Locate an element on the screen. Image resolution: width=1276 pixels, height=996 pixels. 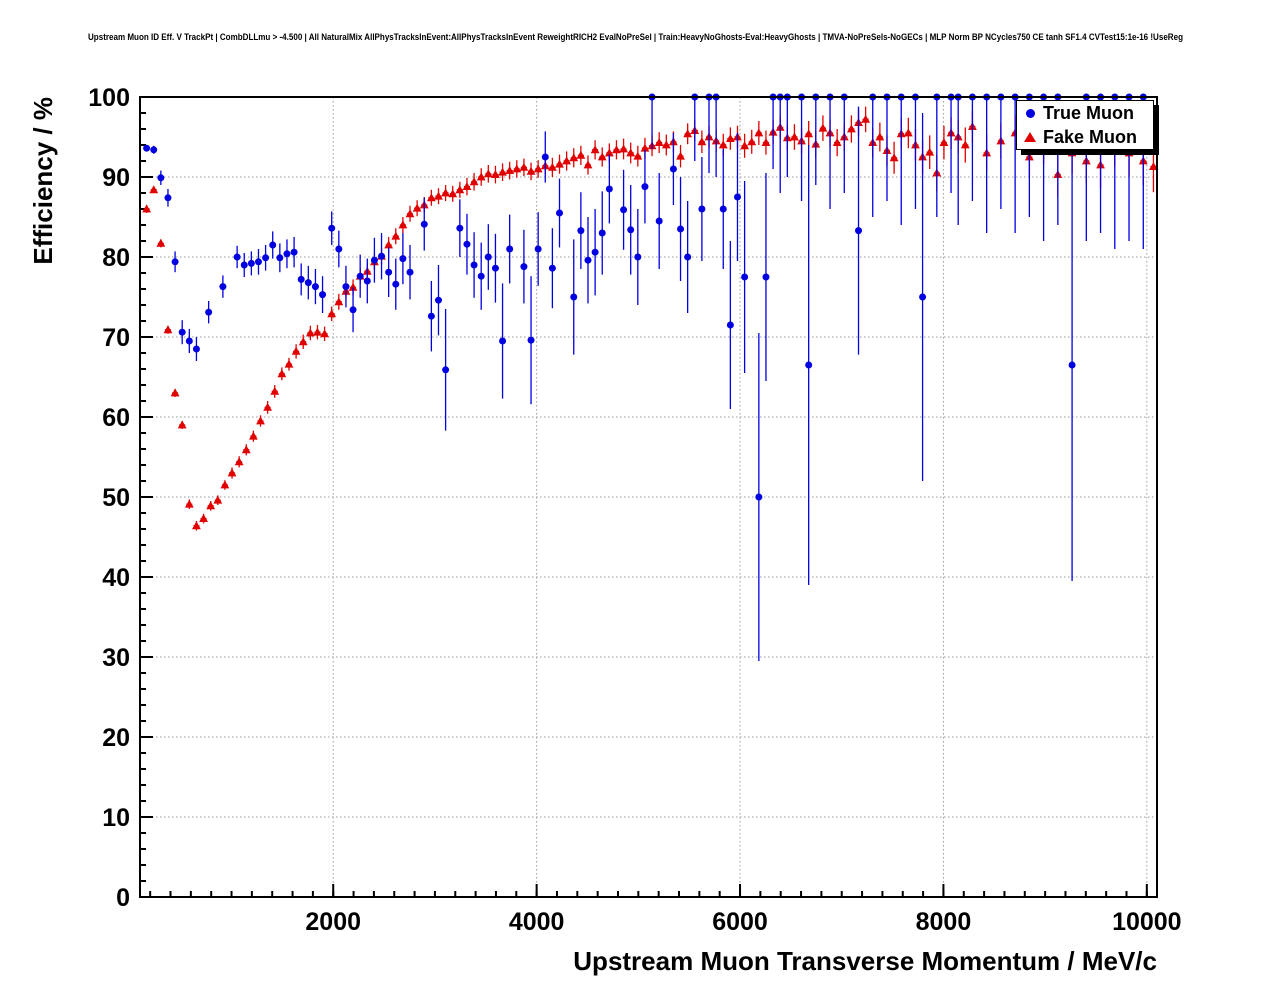
fake-muon-marker-icon is located at coordinates (1030, 137).